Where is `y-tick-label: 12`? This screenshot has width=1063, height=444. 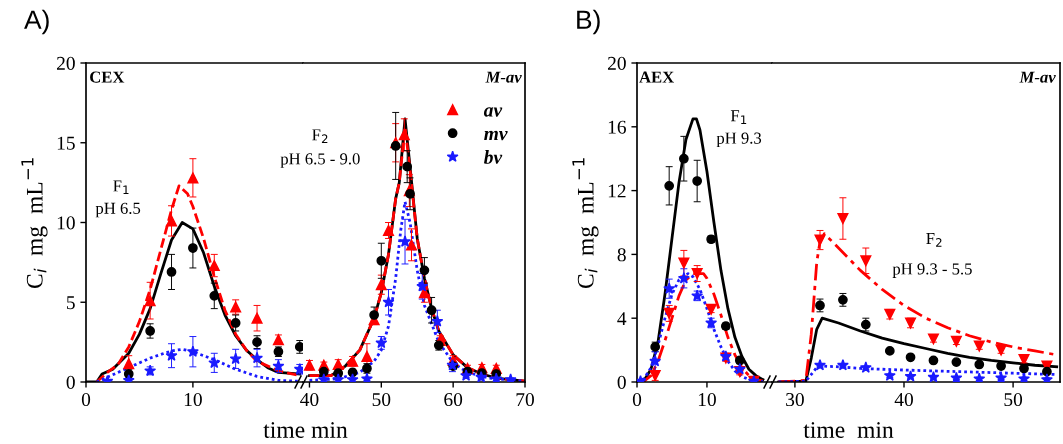
y-tick-label: 12 is located at coordinates (617, 191).